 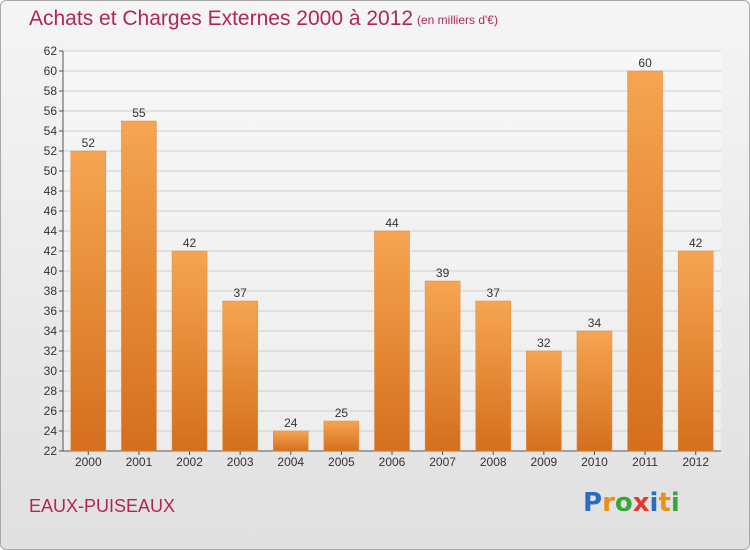 I want to click on data-label: 52, so click(x=89, y=143).